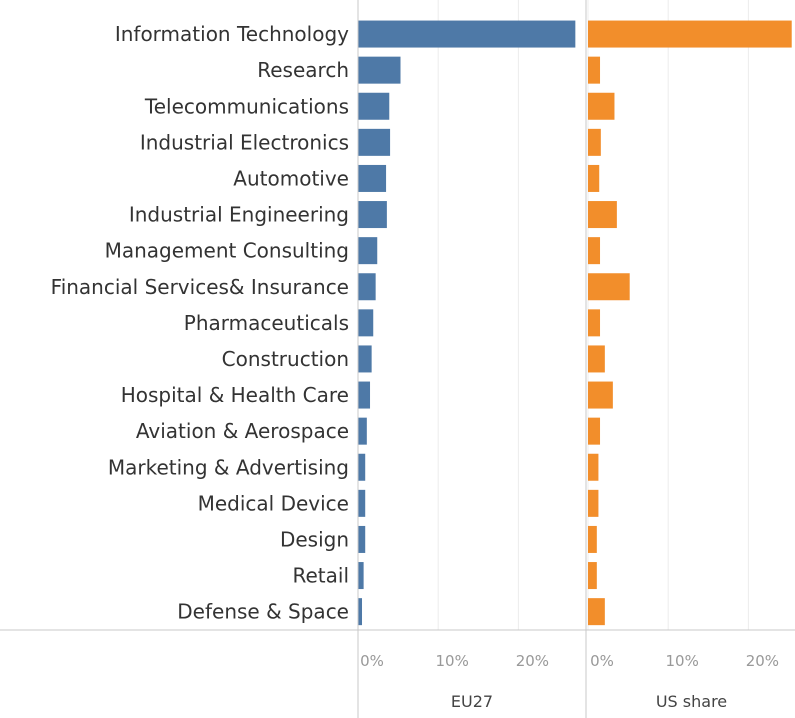 The width and height of the screenshot is (795, 718). I want to click on category-label: Industrial Engineering, so click(239, 215).